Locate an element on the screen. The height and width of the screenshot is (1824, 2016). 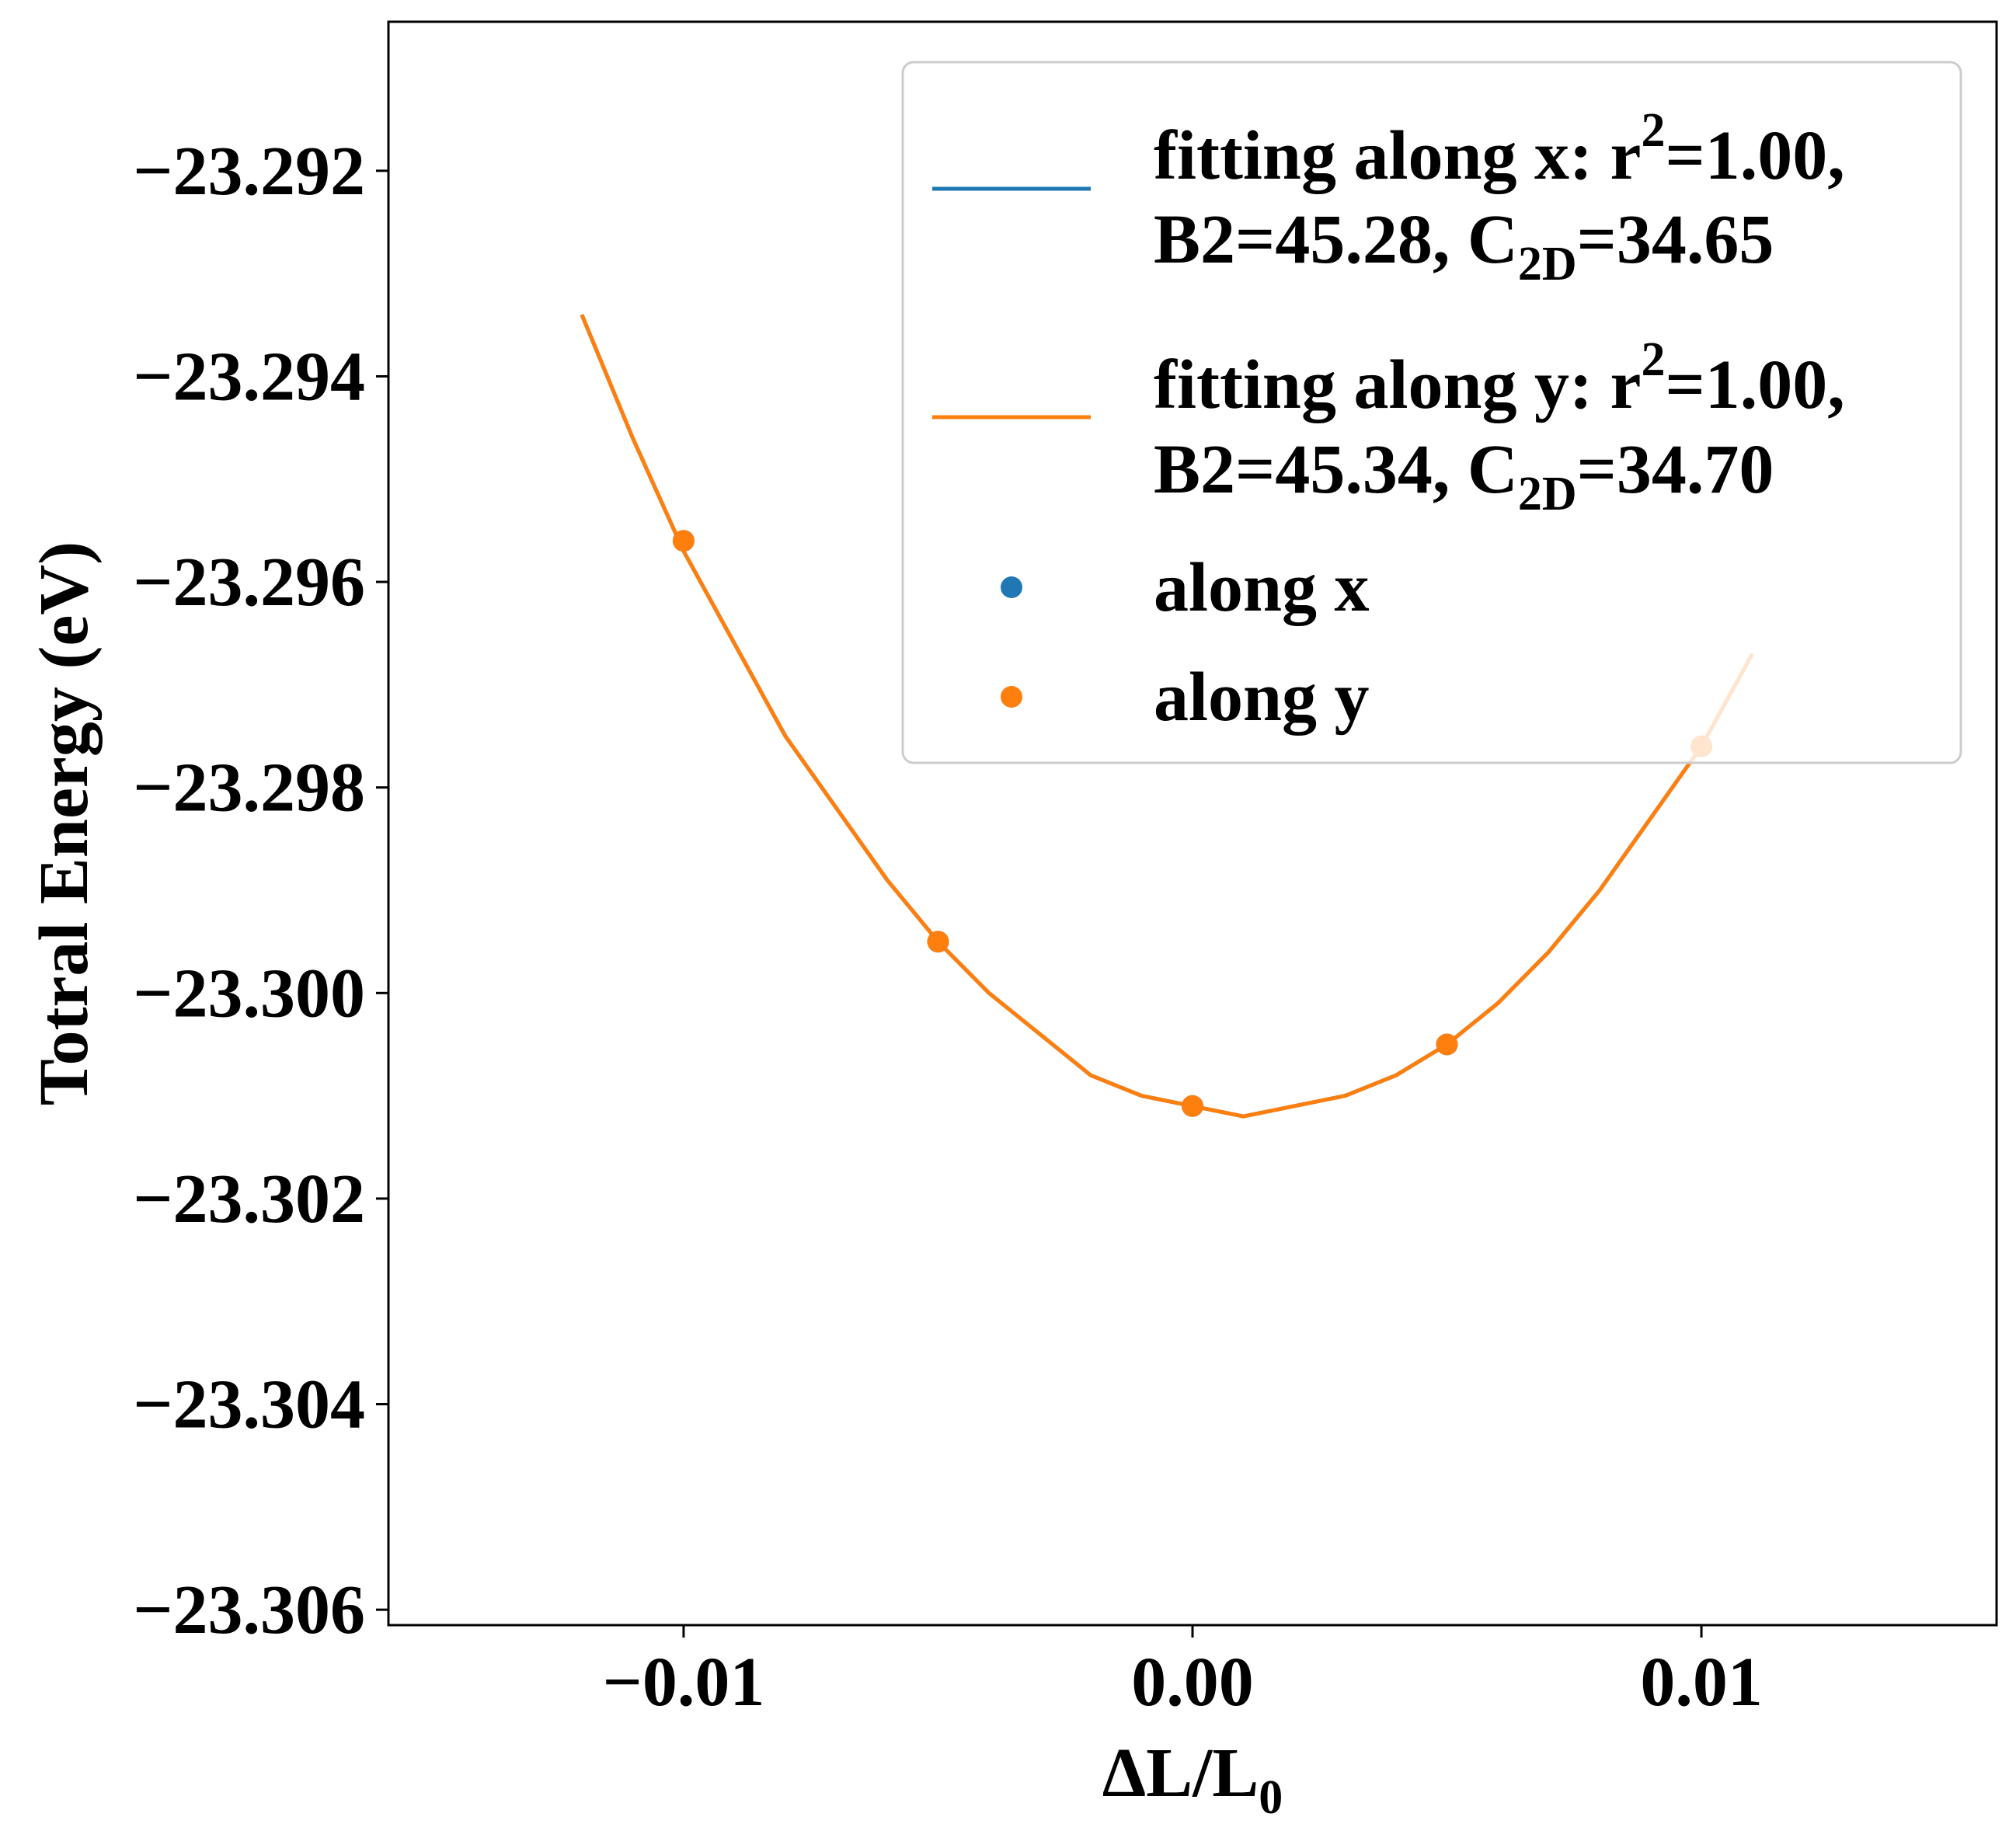
y-tick-label: −23.296 is located at coordinates (249, 582).